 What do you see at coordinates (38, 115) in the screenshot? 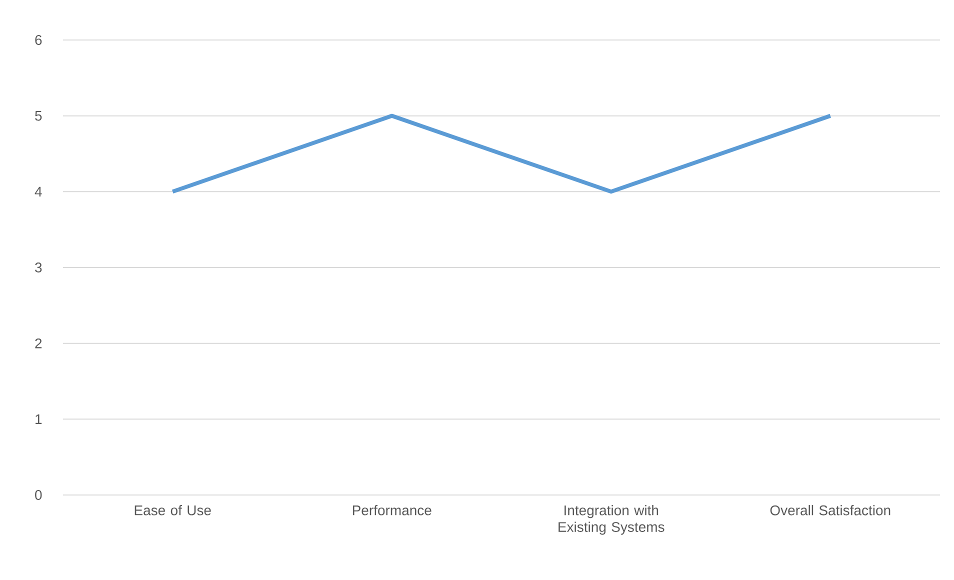
I see `y-tick-label: 5` at bounding box center [38, 115].